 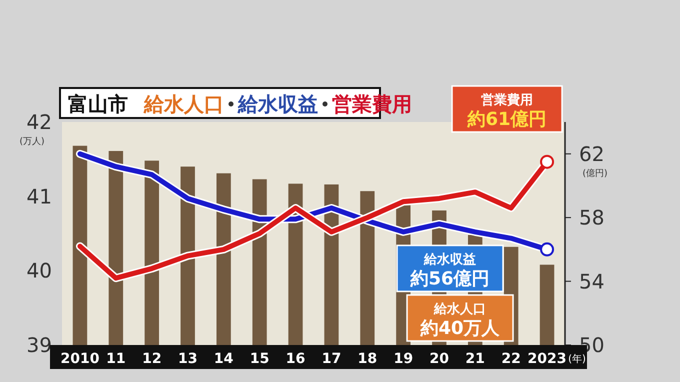 I want to click on y2-tick-label: 54, so click(x=591, y=281).